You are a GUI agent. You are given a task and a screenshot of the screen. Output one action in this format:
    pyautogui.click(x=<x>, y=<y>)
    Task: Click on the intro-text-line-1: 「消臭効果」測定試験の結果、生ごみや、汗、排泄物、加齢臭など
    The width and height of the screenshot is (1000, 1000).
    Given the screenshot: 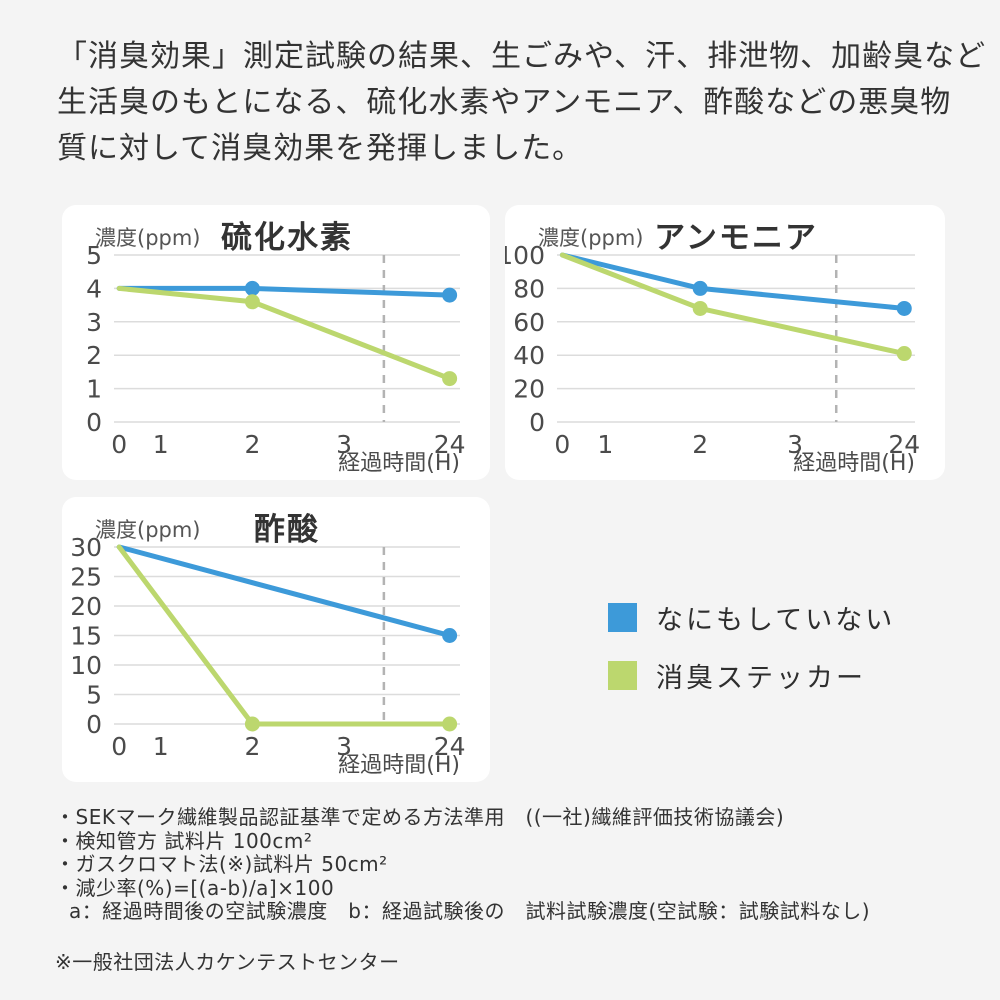 What is the action you would take?
    pyautogui.click(x=522, y=56)
    